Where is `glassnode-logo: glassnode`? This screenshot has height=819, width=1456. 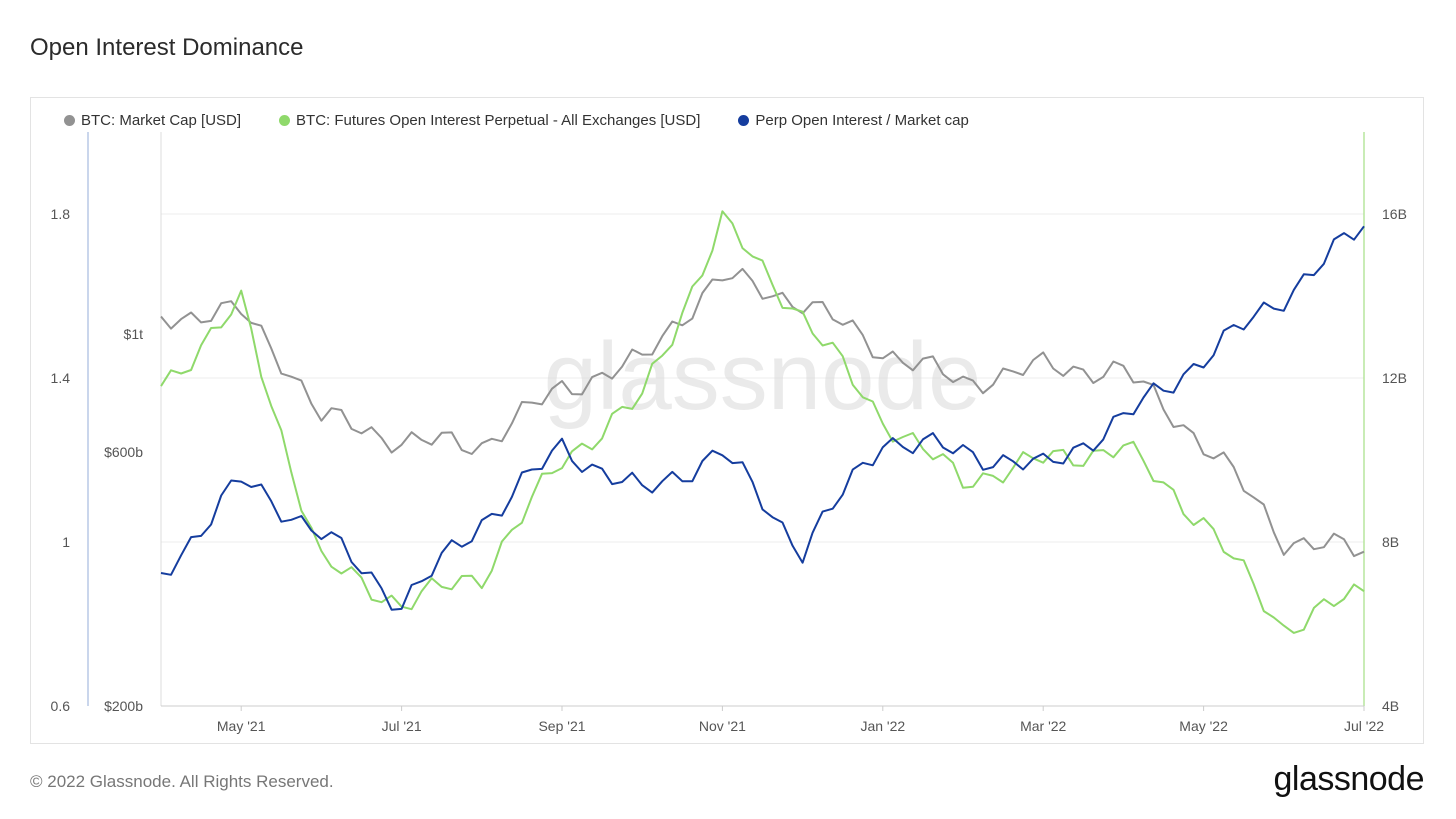 glassnode-logo: glassnode is located at coordinates (1348, 779).